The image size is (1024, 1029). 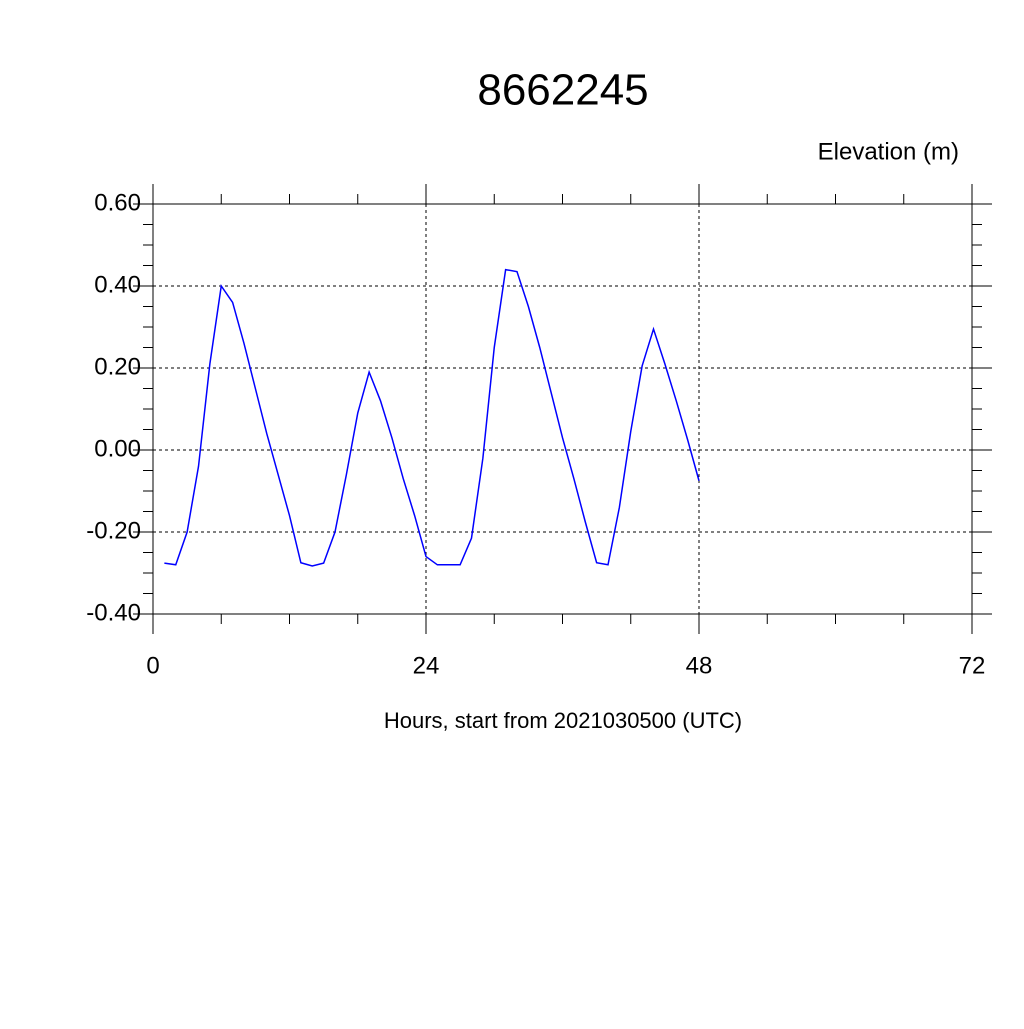 What do you see at coordinates (113, 612) in the screenshot?
I see `y-tick-label: -0.40` at bounding box center [113, 612].